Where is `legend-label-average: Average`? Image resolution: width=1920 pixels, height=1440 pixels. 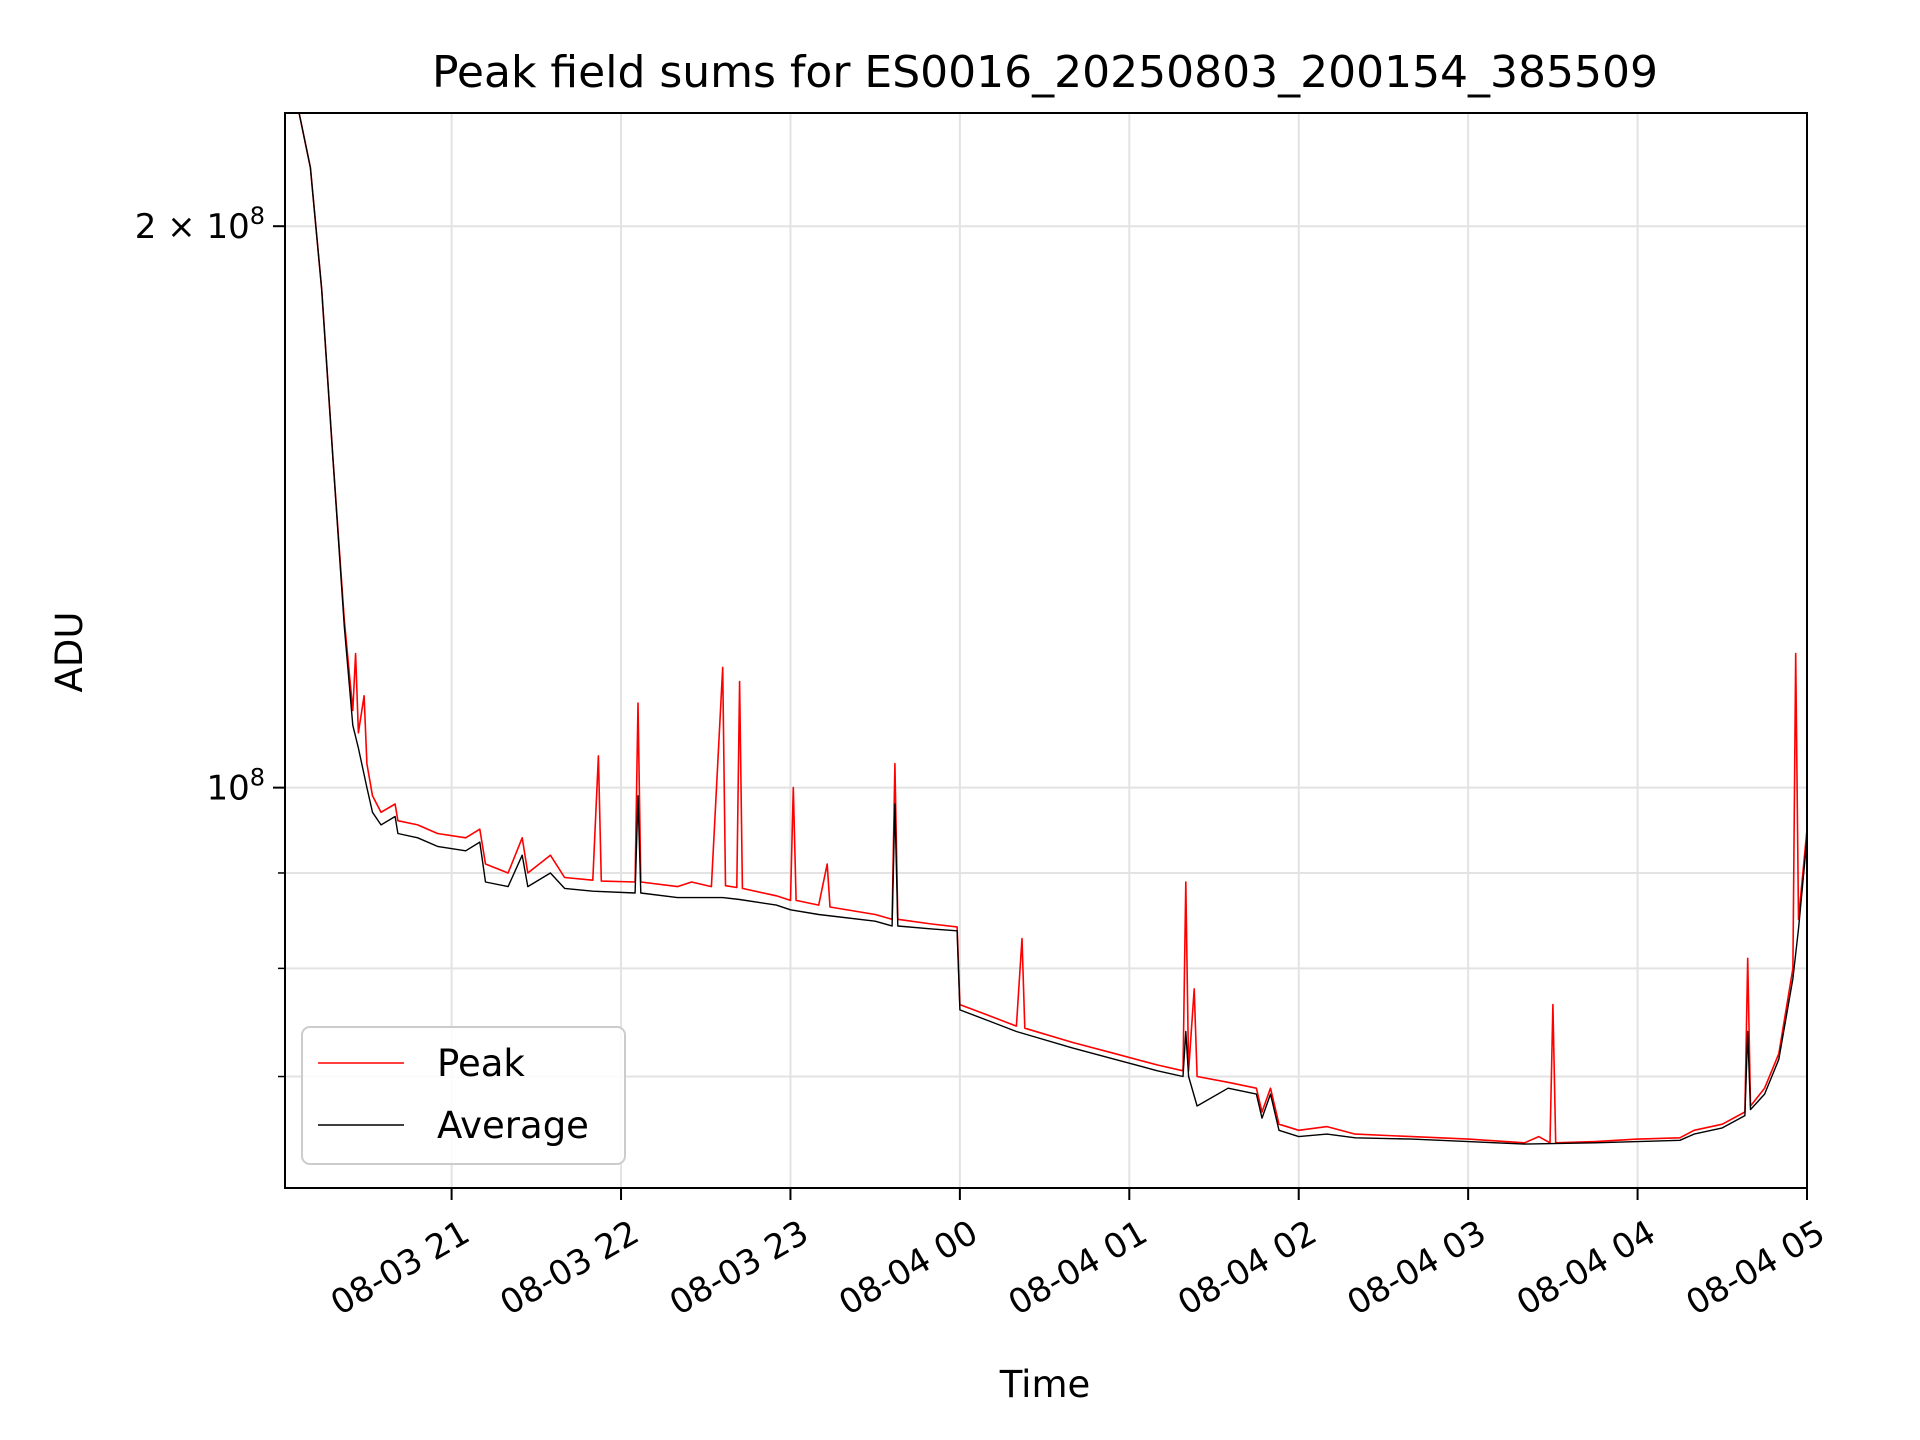 legend-label-average: Average is located at coordinates (513, 1125).